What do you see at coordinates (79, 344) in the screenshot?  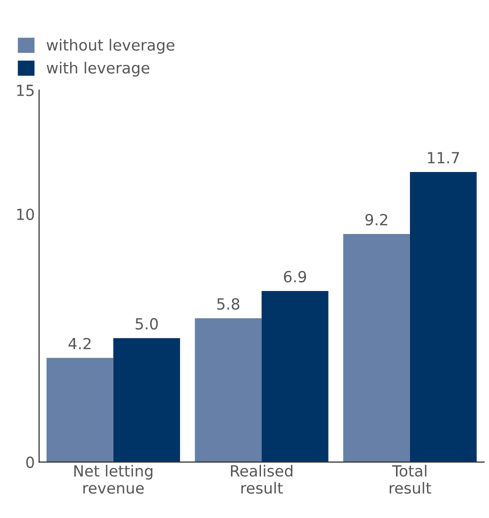 I see `data-label: 4.2` at bounding box center [79, 344].